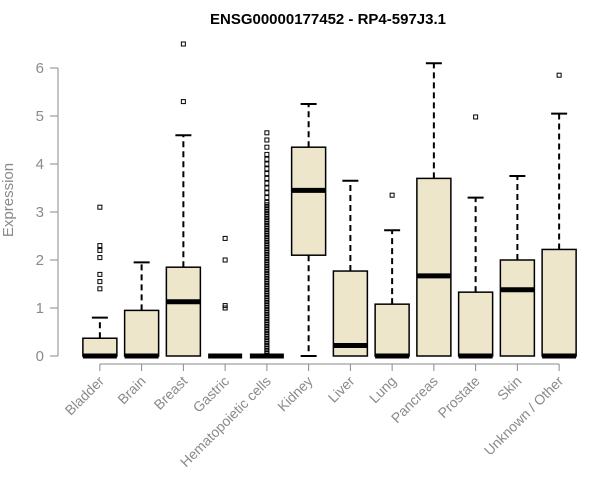 The image size is (600, 500). Describe the element at coordinates (40, 164) in the screenshot. I see `y-tick-label: 4` at that location.